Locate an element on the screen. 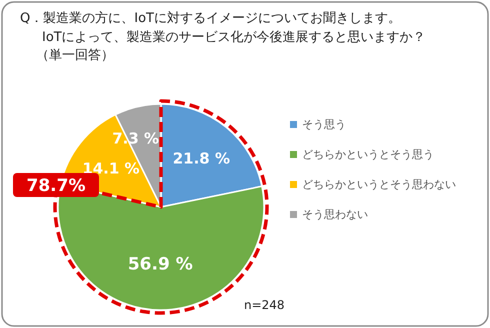 This screenshot has height=328, width=490. data-label: 14.1 % is located at coordinates (111, 168).